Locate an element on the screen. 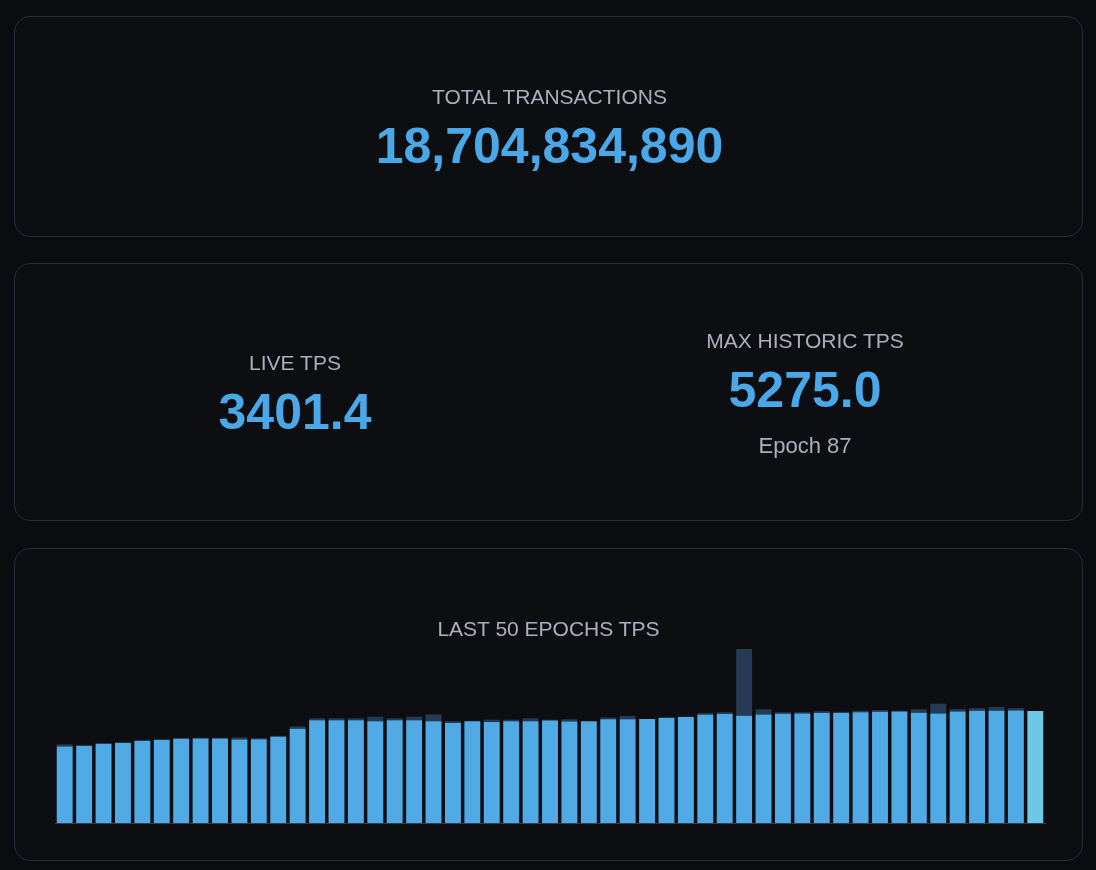 This screenshot has width=1096, height=870. text: MAX HISTORIC TPS is located at coordinates (805, 341).